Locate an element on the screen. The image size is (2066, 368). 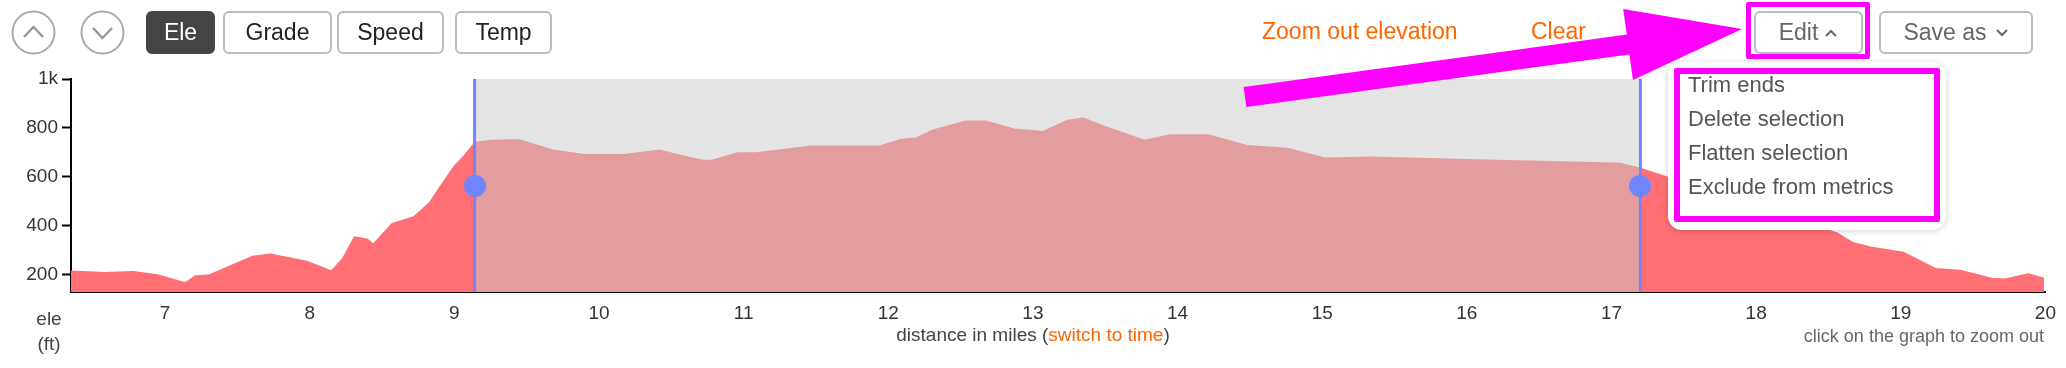
text: Temp is located at coordinates (503, 32).